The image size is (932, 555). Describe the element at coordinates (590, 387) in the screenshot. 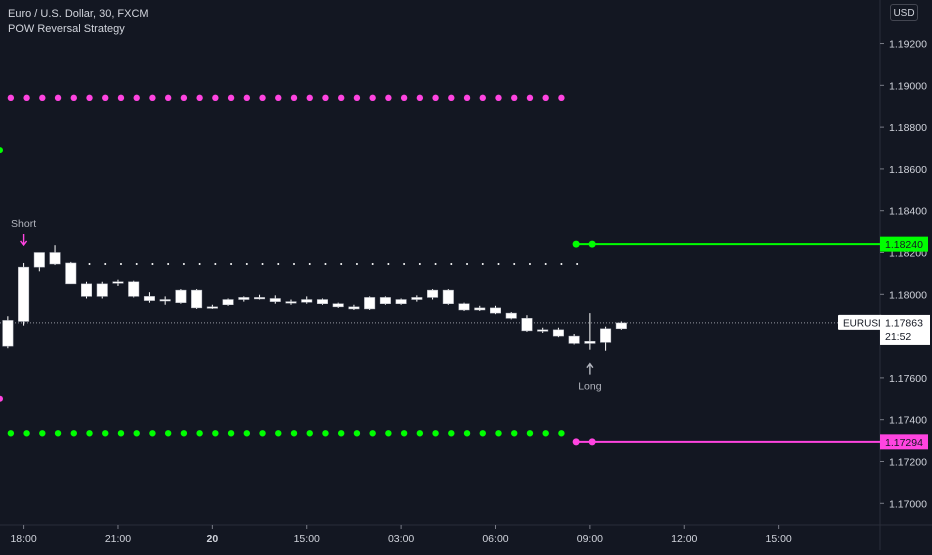

I see `long-marker-label: Long` at that location.